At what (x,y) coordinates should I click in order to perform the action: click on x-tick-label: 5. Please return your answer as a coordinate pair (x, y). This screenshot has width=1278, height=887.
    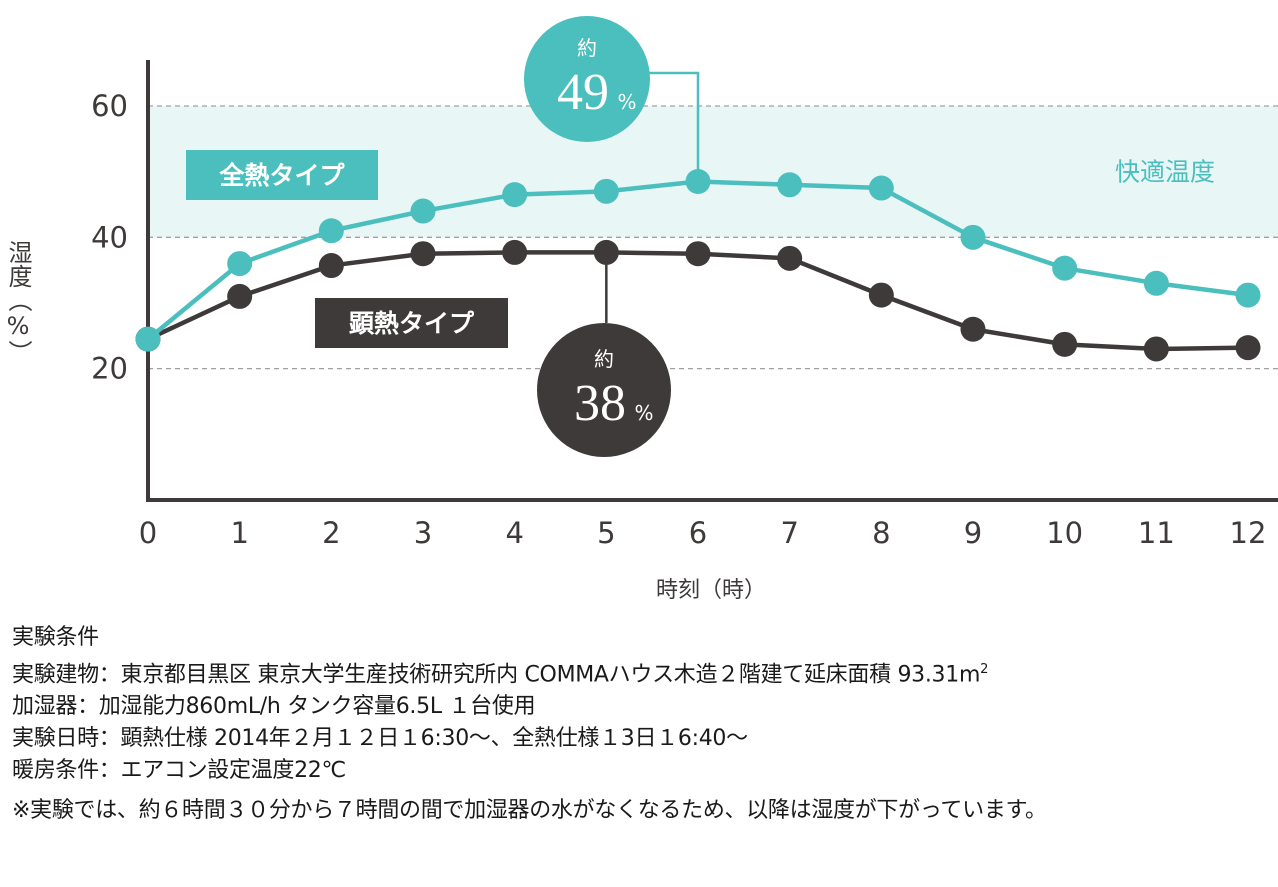
    Looking at the image, I should click on (606, 533).